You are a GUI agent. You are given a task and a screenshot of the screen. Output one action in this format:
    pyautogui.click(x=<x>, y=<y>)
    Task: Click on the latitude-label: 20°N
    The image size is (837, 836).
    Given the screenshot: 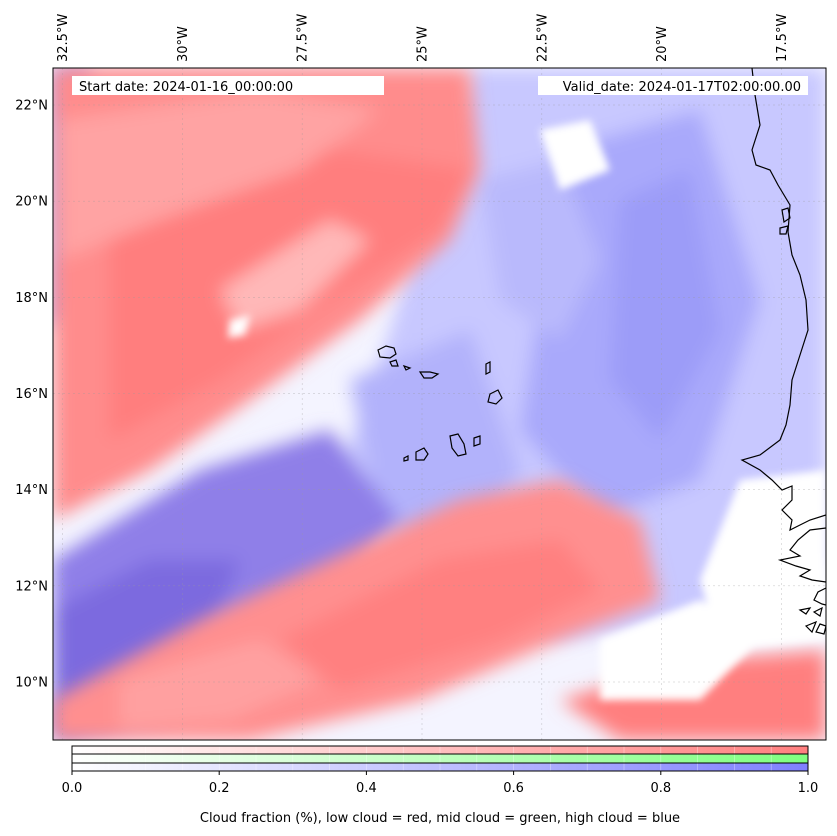 What is the action you would take?
    pyautogui.click(x=31, y=202)
    